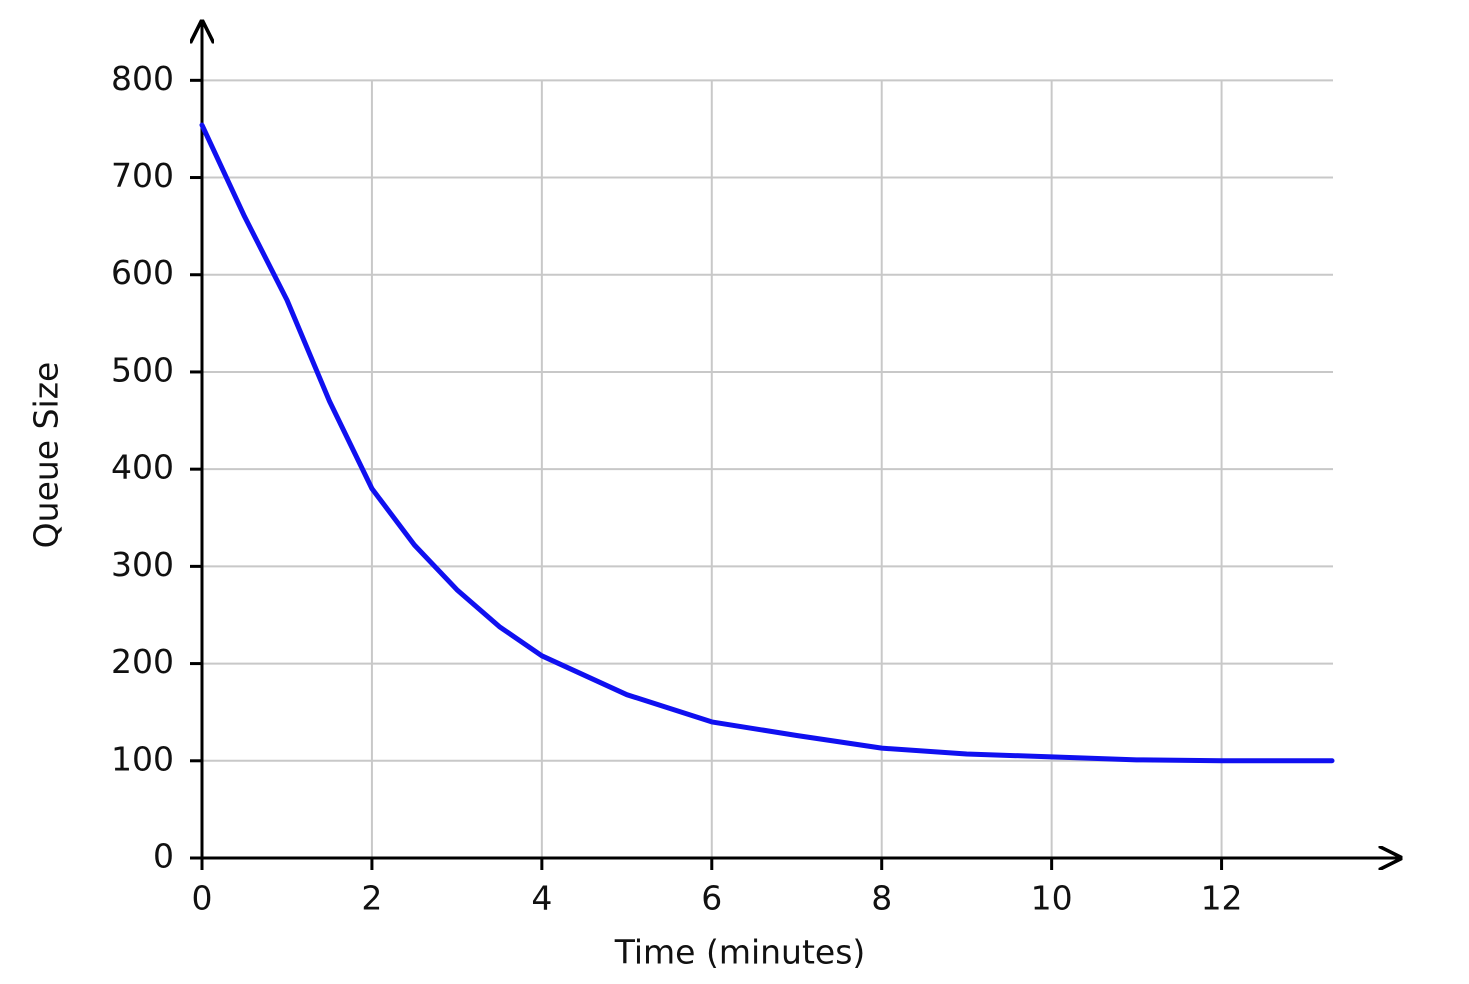  Describe the element at coordinates (142, 175) in the screenshot. I see `y-tick-label: 700` at that location.